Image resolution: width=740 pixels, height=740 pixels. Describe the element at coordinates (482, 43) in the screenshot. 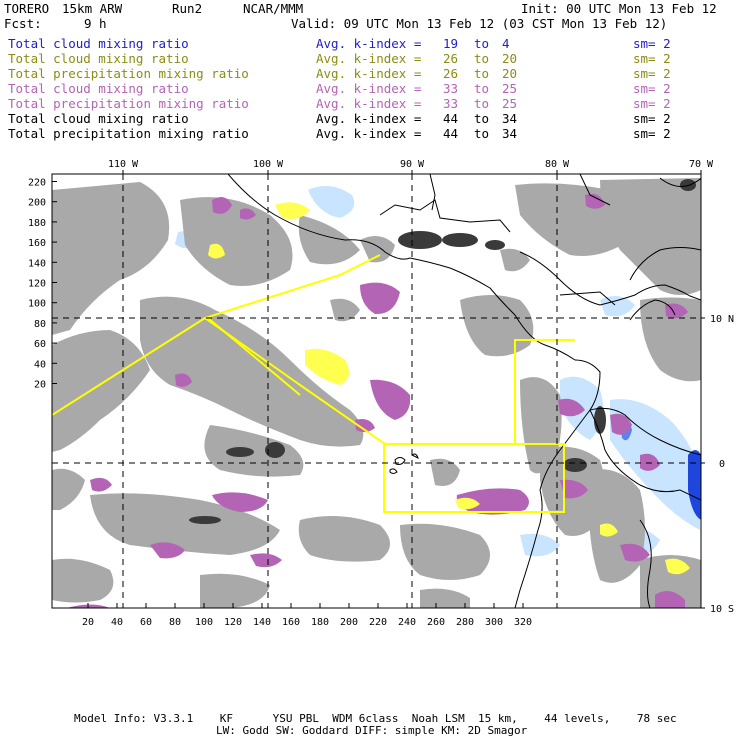

I see `legend-to-0: to` at that location.